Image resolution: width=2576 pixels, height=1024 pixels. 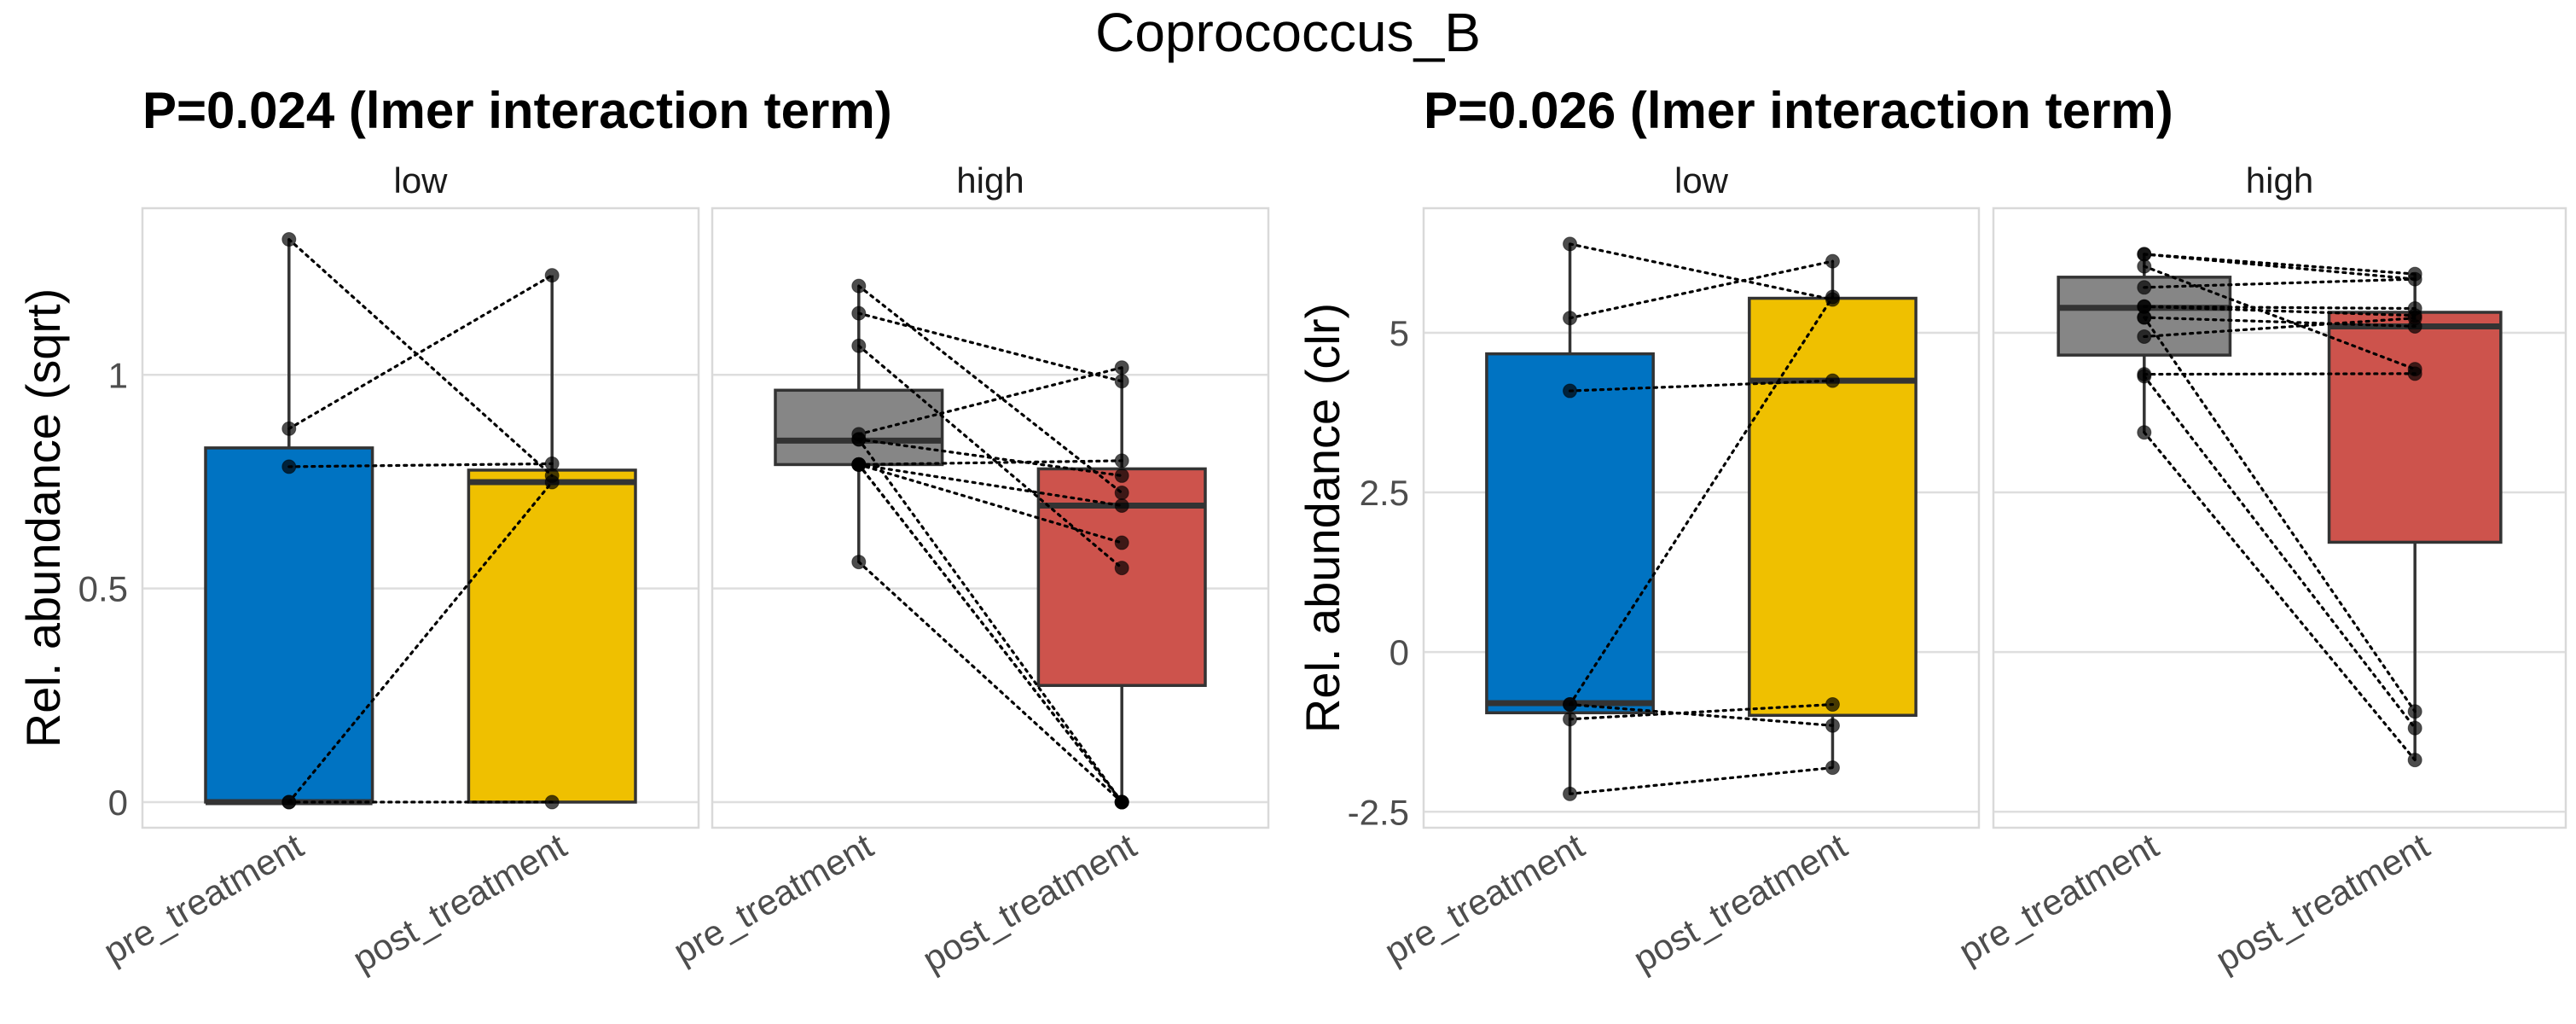 What do you see at coordinates (43, 518) in the screenshot?
I see `y-axis-title: Rel. abundance (sqrt)` at bounding box center [43, 518].